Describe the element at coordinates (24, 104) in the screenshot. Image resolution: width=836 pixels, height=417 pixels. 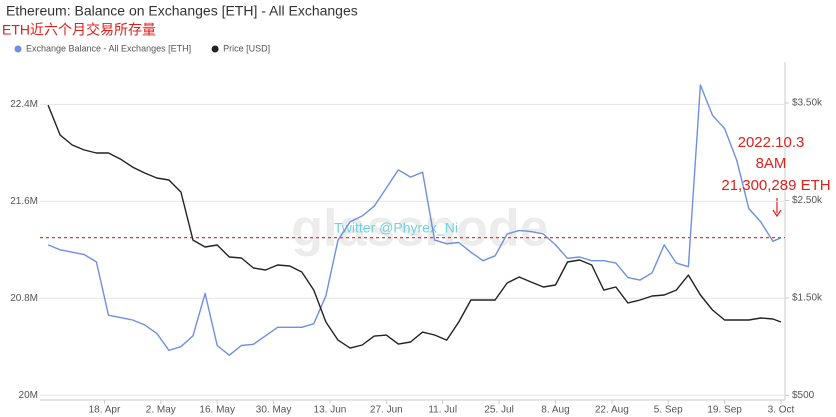
I see `y-tick-label: 22.4M` at that location.